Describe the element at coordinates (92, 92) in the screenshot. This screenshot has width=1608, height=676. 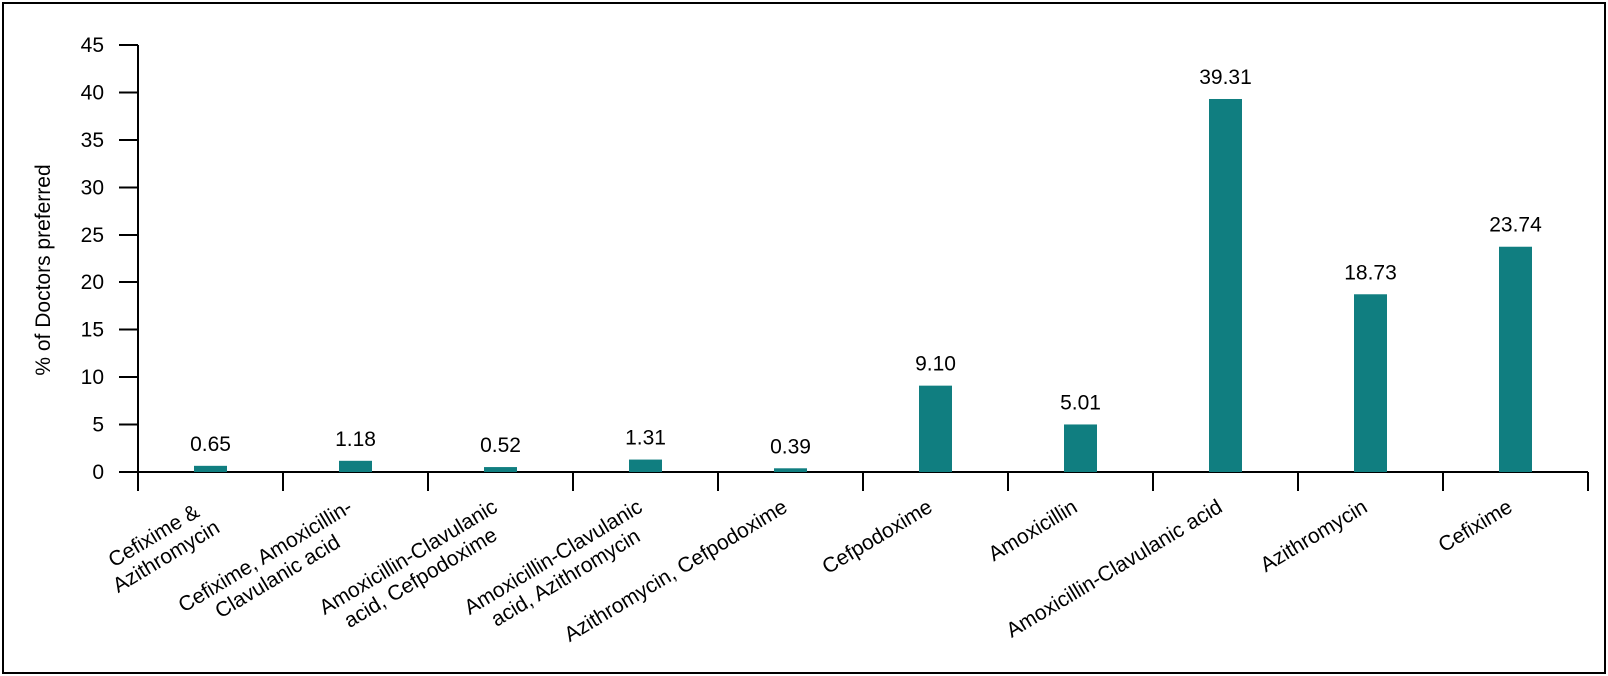
I see `y-tick-label: 40` at that location.